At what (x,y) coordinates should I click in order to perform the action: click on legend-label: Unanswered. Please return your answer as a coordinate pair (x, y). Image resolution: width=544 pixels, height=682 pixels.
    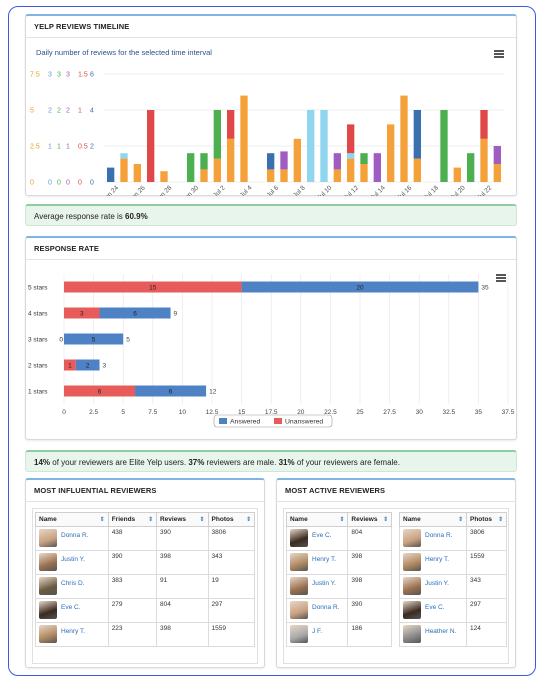
    Looking at the image, I should click on (304, 422).